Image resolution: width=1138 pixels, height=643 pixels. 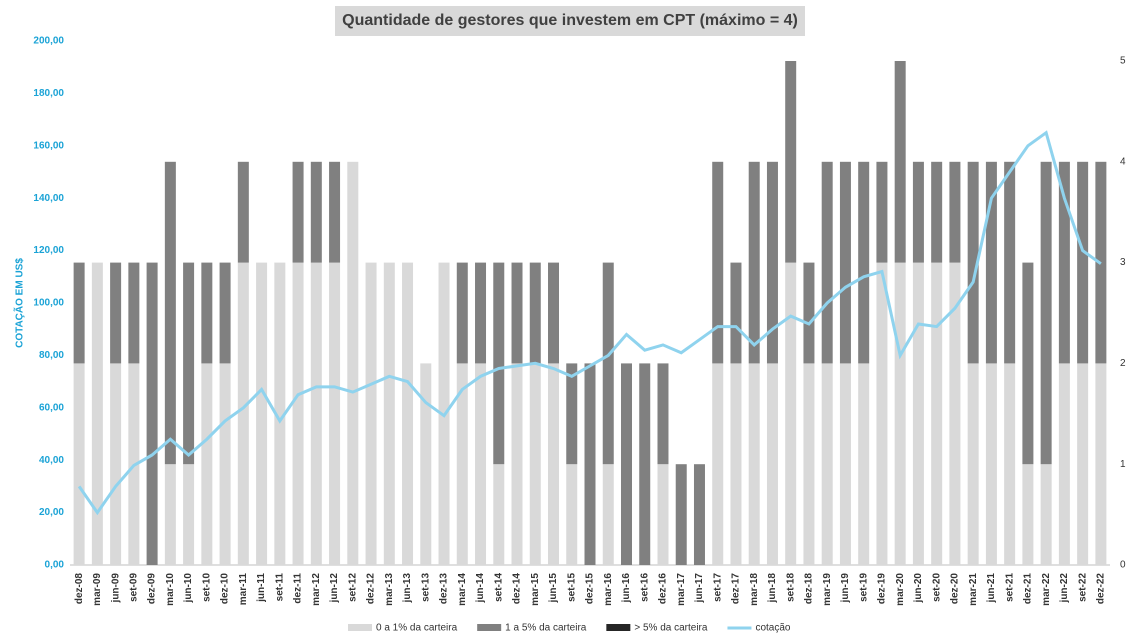 I want to click on y2-tick-label: 3, so click(x=1123, y=262).